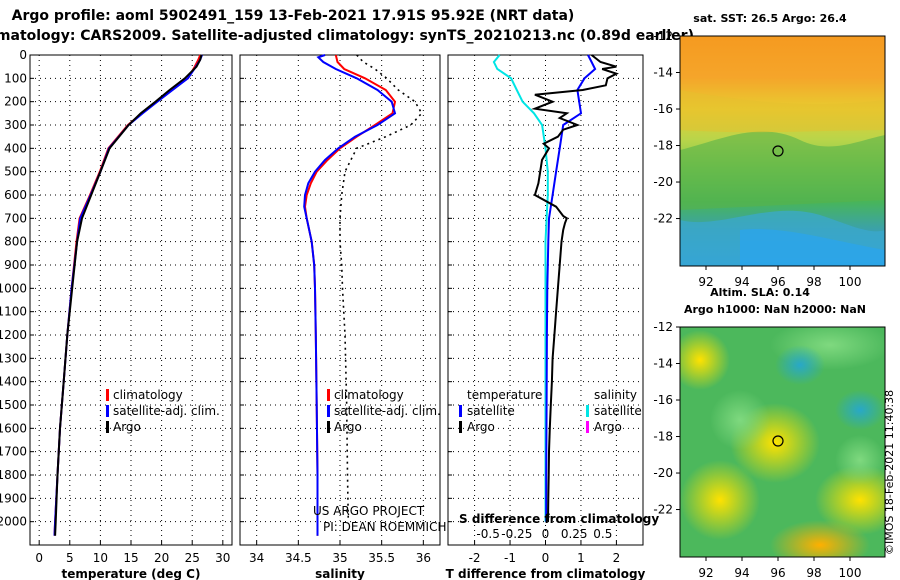 The width and height of the screenshot is (900, 580). What do you see at coordinates (587, 427) in the screenshot?
I see `legend-swatch-s-argo` at bounding box center [587, 427].